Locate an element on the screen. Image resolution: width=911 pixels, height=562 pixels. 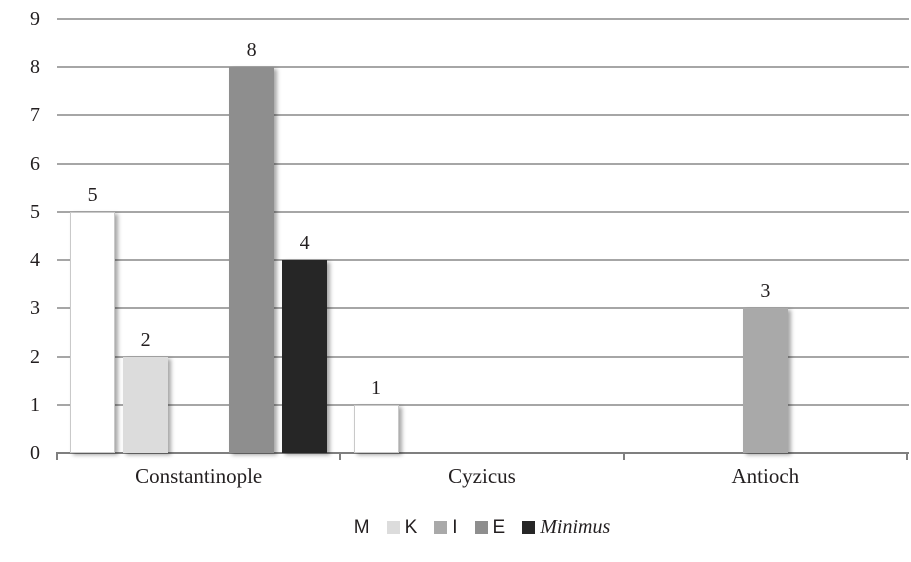
legend-label: I is located at coordinates (455, 527).